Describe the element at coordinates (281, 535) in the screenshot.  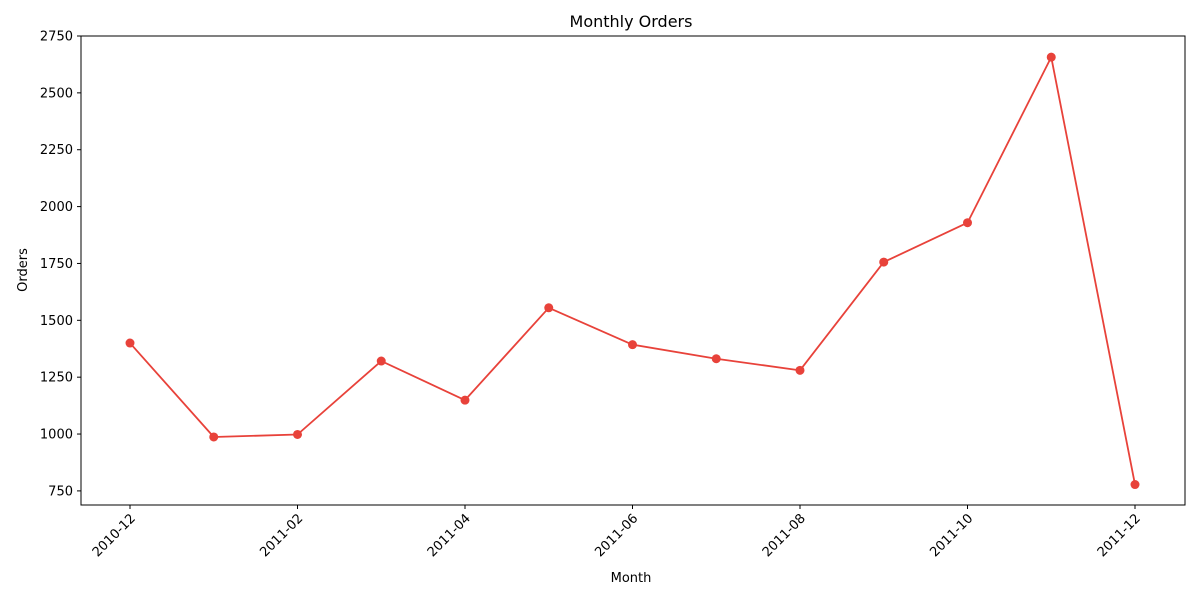
I see `x-tick-label: 2011-02` at that location.